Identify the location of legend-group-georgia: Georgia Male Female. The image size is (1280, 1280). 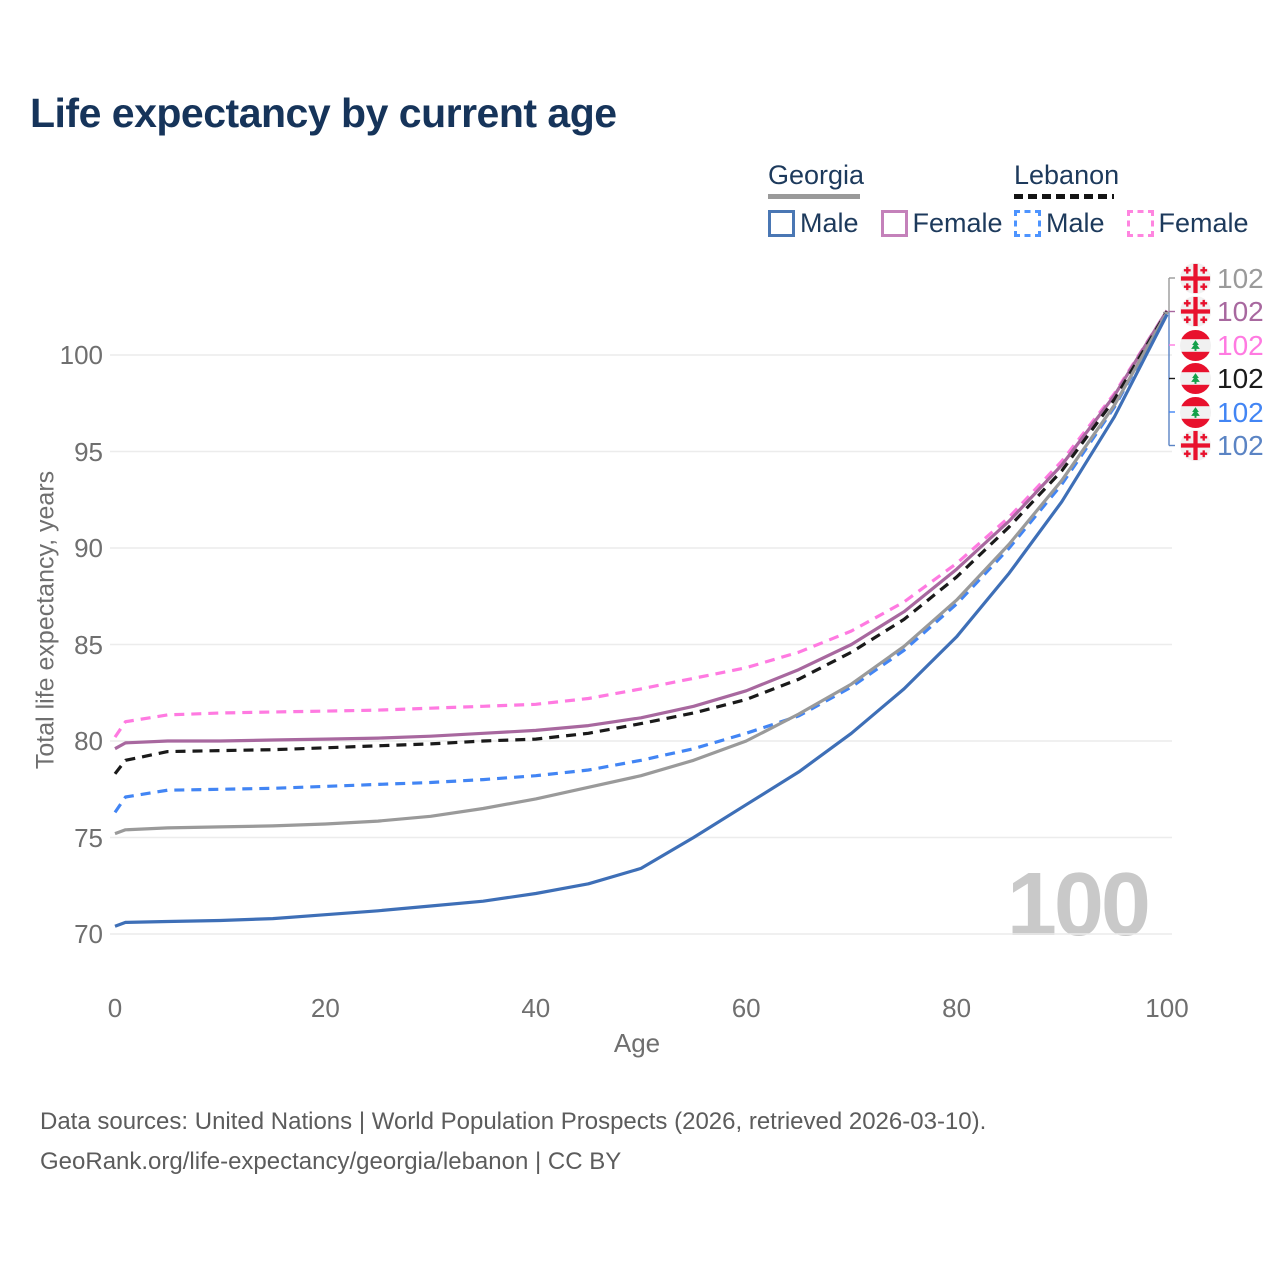
(885, 199).